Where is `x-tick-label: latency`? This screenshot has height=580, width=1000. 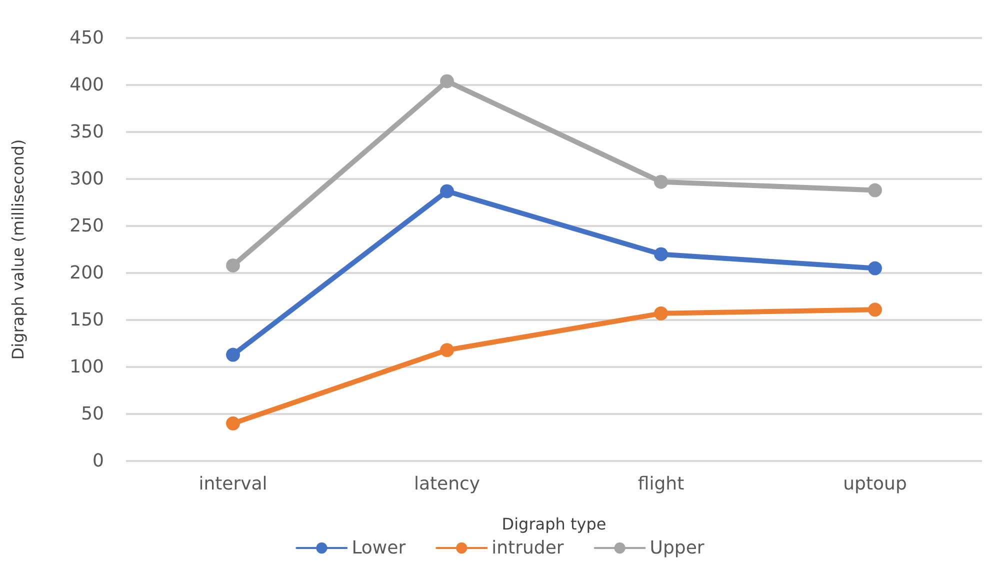 x-tick-label: latency is located at coordinates (447, 484).